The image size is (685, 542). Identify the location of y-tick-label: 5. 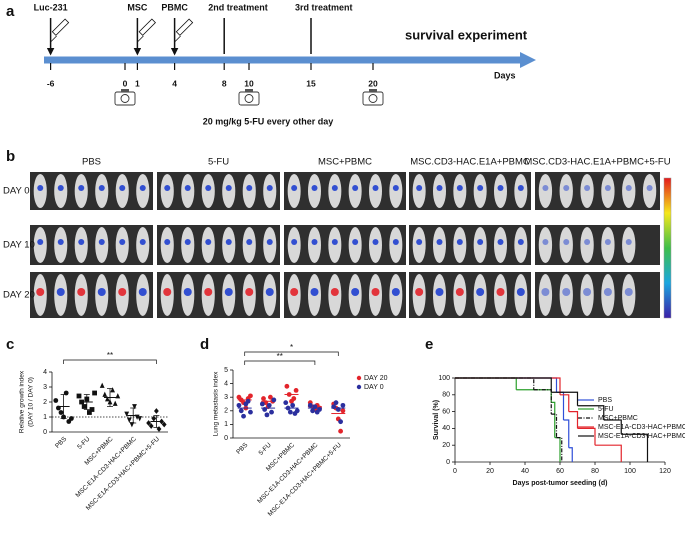
(226, 370).